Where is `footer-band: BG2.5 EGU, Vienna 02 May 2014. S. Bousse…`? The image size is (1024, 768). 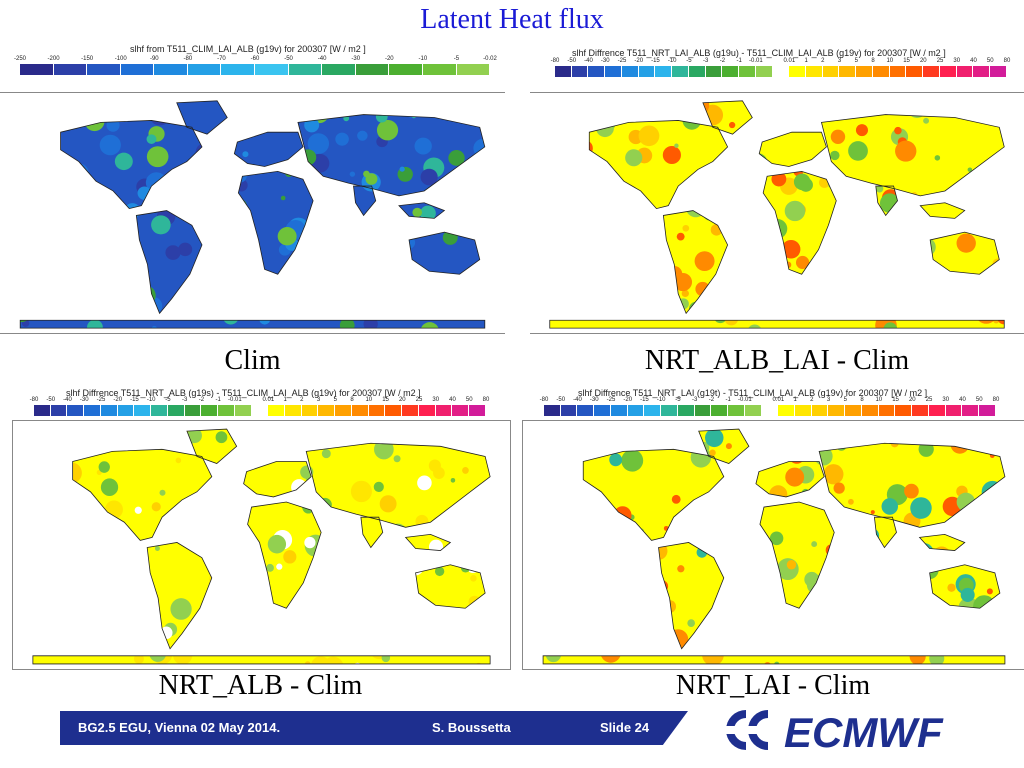
footer-band: BG2.5 EGU, Vienna 02 May 2014. S. Bousse… is located at coordinates (374, 728).